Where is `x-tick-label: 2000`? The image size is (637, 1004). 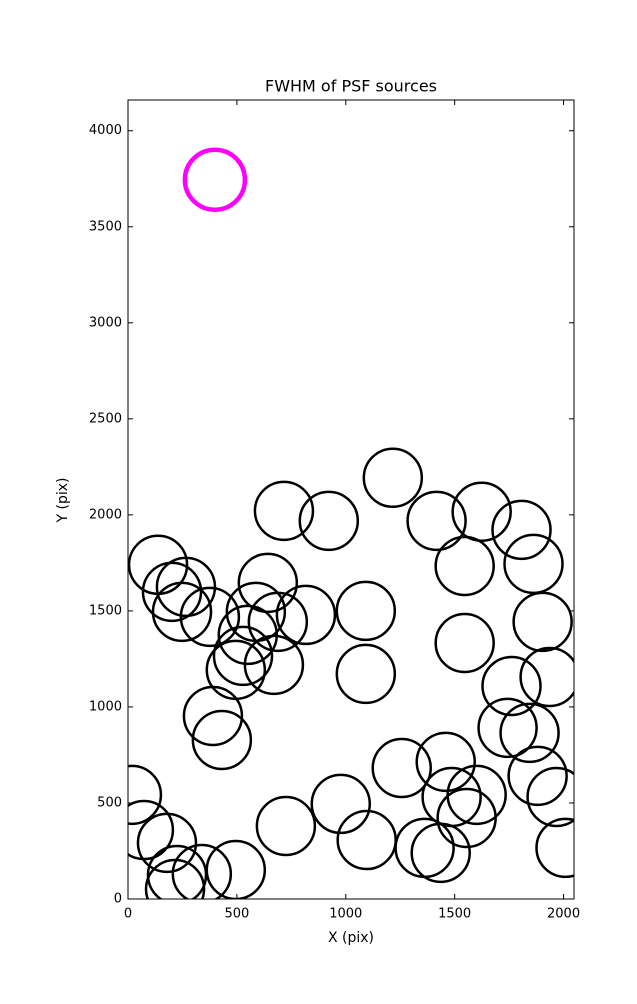 x-tick-label: 2000 is located at coordinates (563, 914).